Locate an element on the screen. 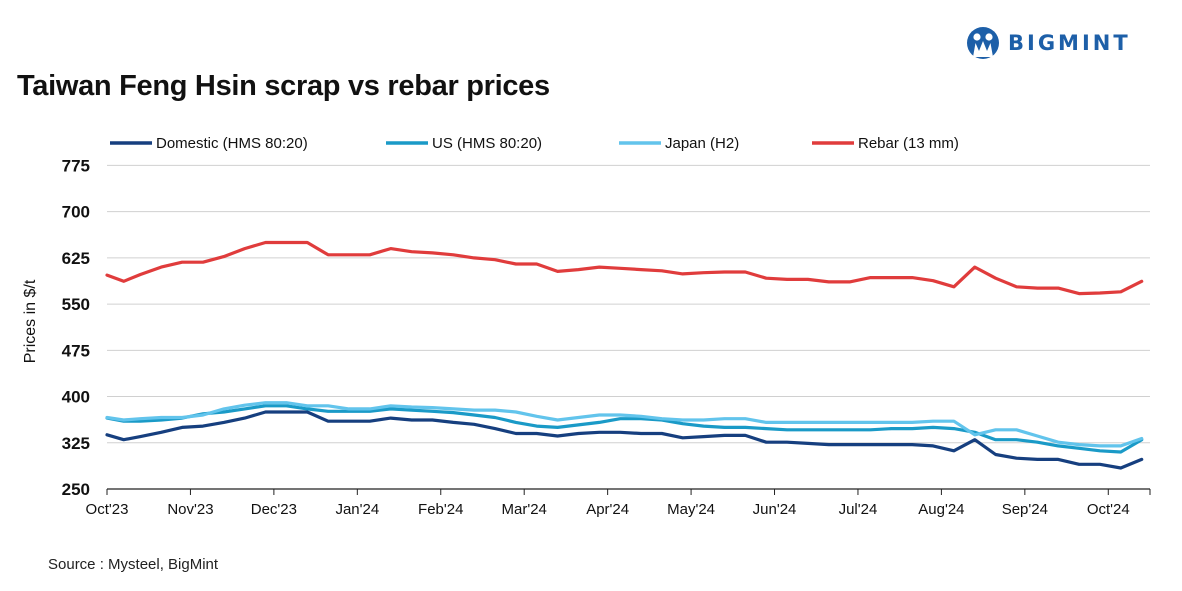  x-tick-label: Aug'24 is located at coordinates (941, 509).